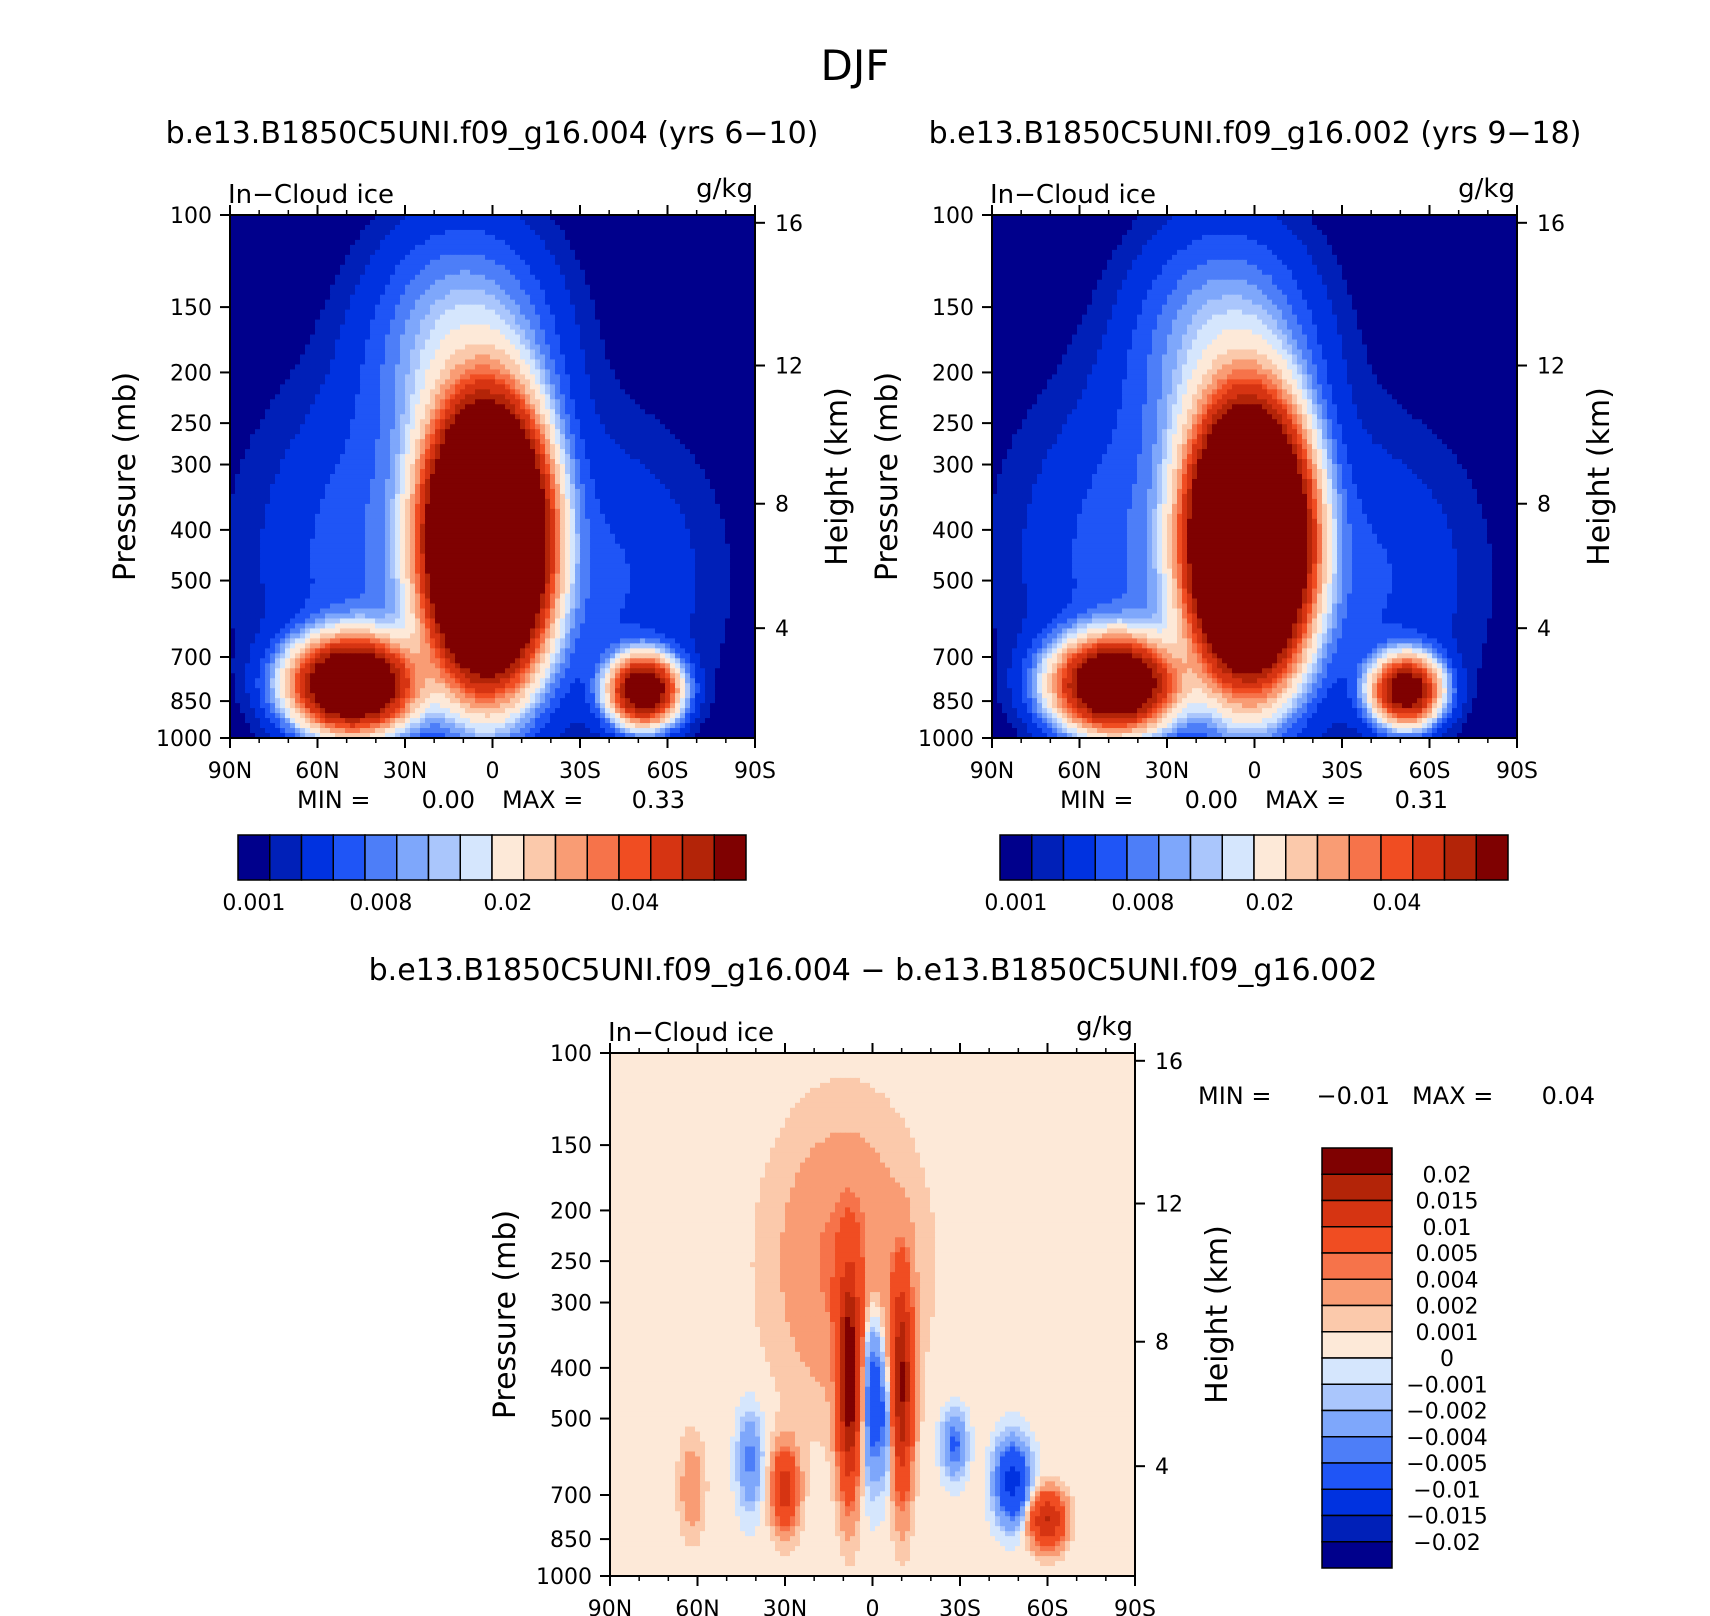 The width and height of the screenshot is (1710, 1616). I want to click on max-value: 0.31, so click(1421, 800).